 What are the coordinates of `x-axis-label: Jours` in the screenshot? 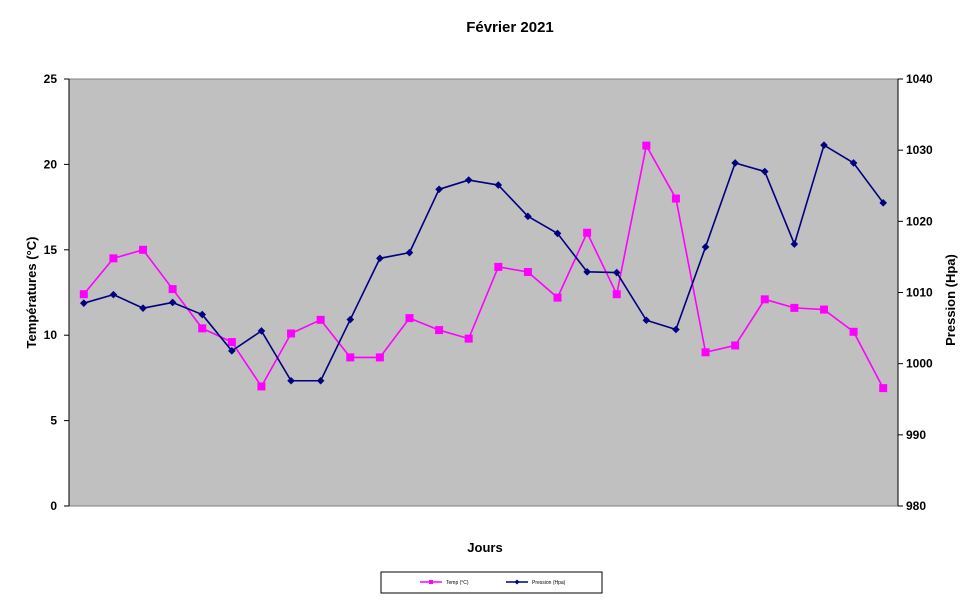 It's located at (484, 547).